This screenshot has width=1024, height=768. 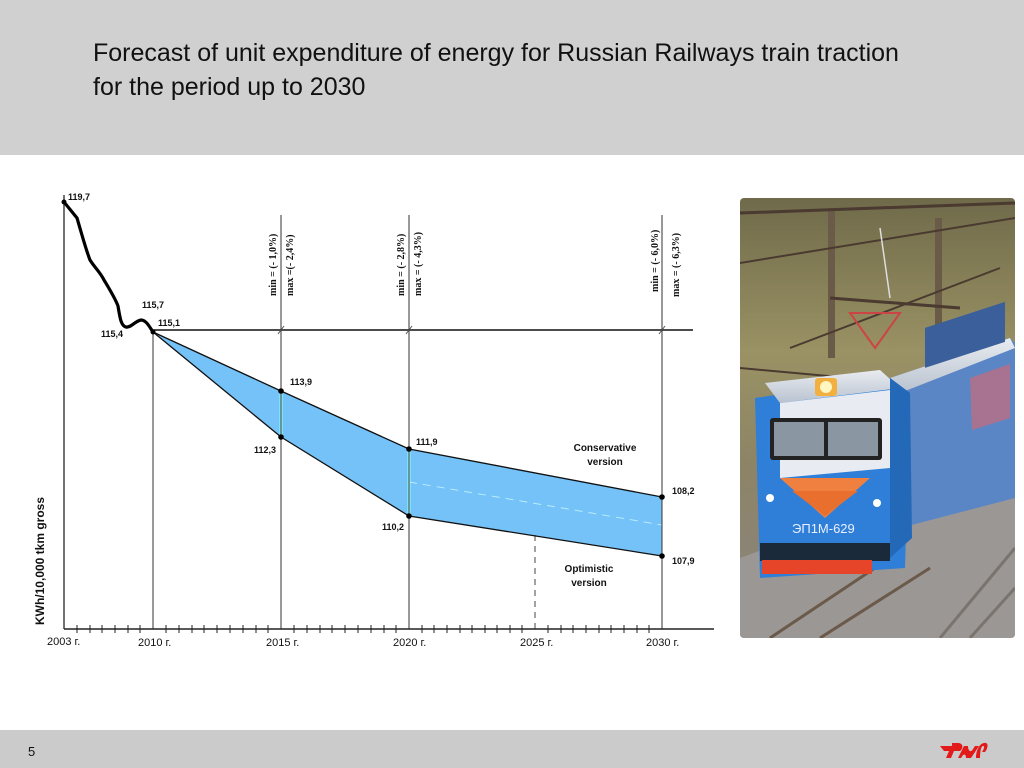 What do you see at coordinates (282, 643) in the screenshot?
I see `svg-text: 2015 г.` at bounding box center [282, 643].